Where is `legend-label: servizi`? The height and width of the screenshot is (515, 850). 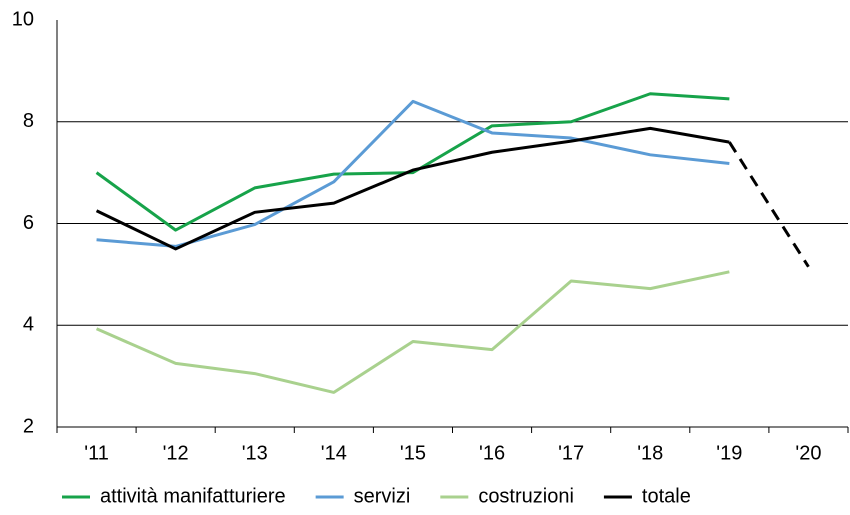
legend-label: servizi is located at coordinates (382, 496).